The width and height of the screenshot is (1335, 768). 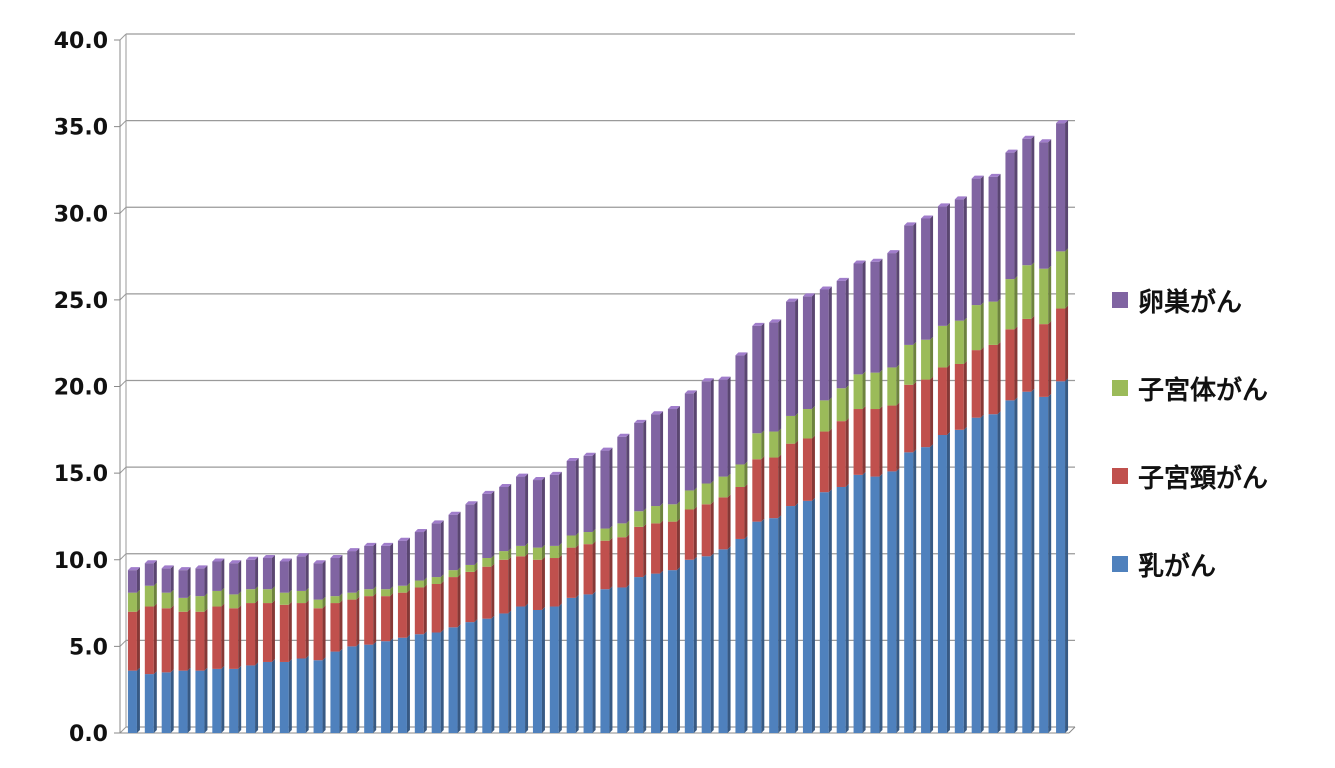 What do you see at coordinates (81, 388) in the screenshot?
I see `y-tick-label: 20.0` at bounding box center [81, 388].